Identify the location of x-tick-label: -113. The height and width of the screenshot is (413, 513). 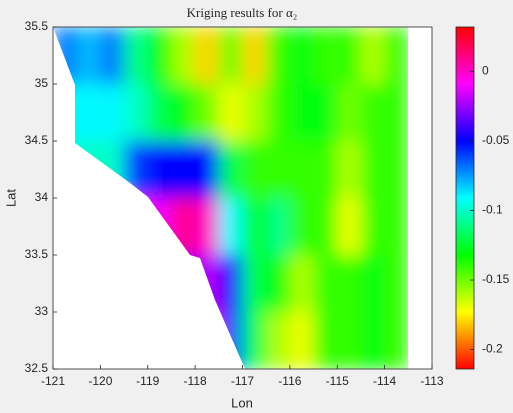
(431, 381).